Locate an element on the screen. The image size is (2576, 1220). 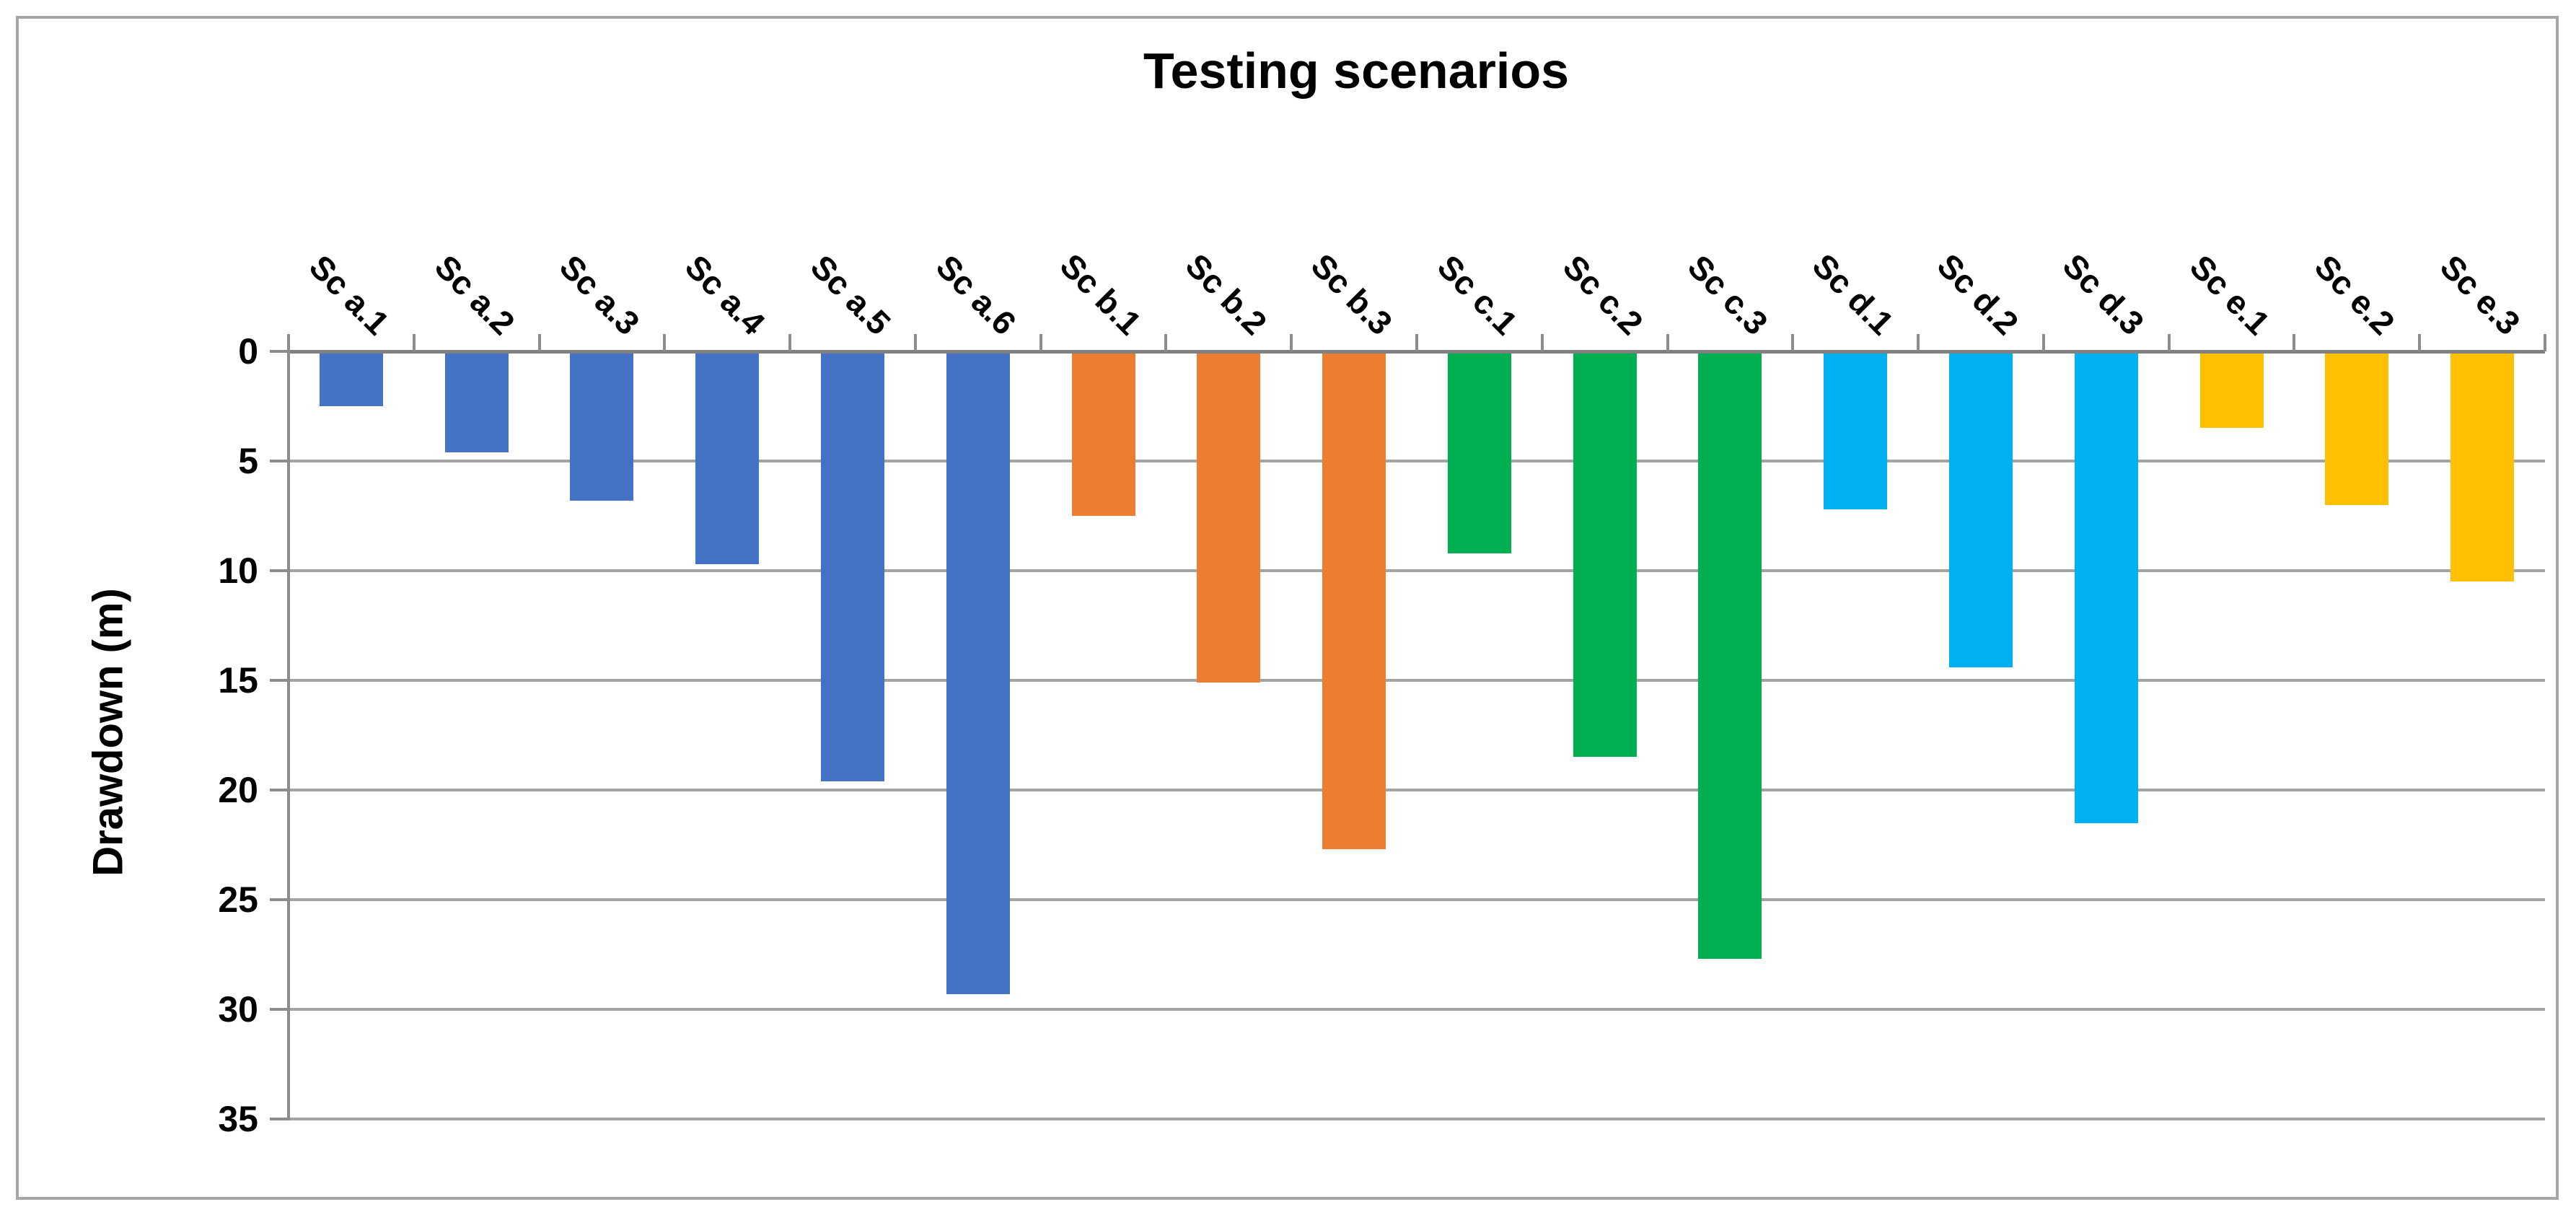
bar-sc-a.5 is located at coordinates (852, 567).